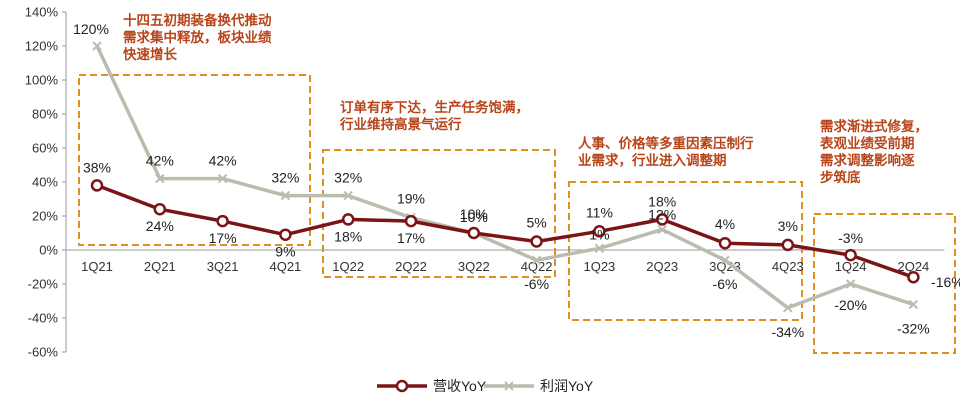 This screenshot has height=404, width=960. What do you see at coordinates (867, 160) in the screenshot?
I see `annotation-line: 需求调整影响逐` at bounding box center [867, 160].